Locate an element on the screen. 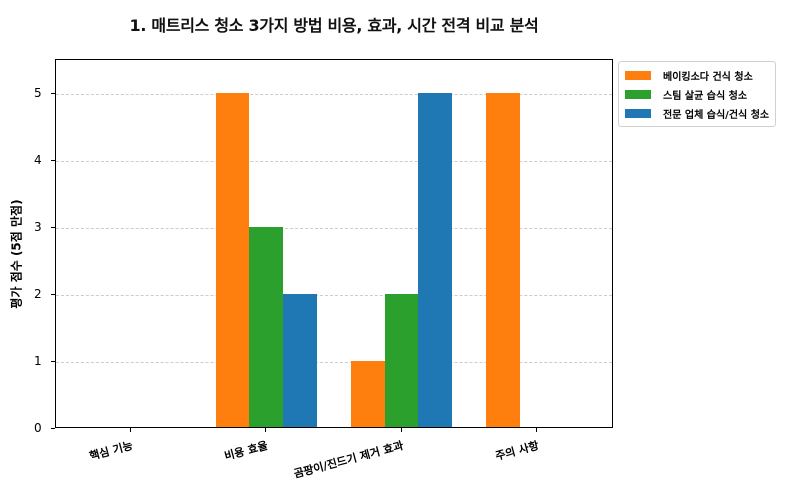 The width and height of the screenshot is (800, 500). y-tick-label: 4 is located at coordinates (38, 159).